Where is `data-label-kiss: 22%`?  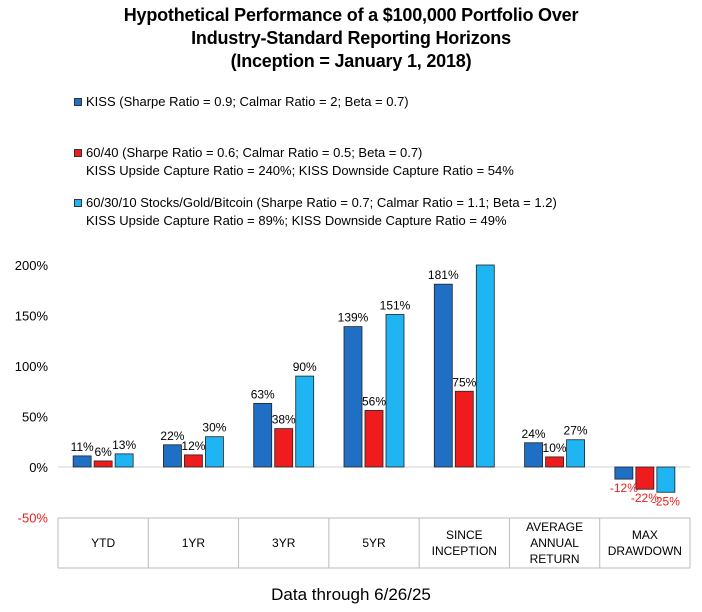 data-label-kiss: 22% is located at coordinates (172, 436).